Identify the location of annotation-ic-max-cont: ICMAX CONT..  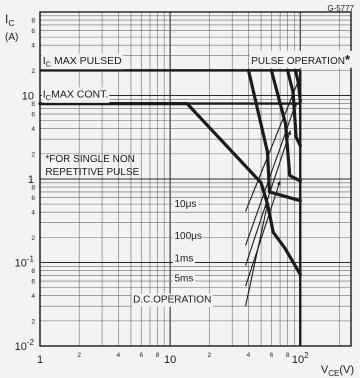
(76, 95).